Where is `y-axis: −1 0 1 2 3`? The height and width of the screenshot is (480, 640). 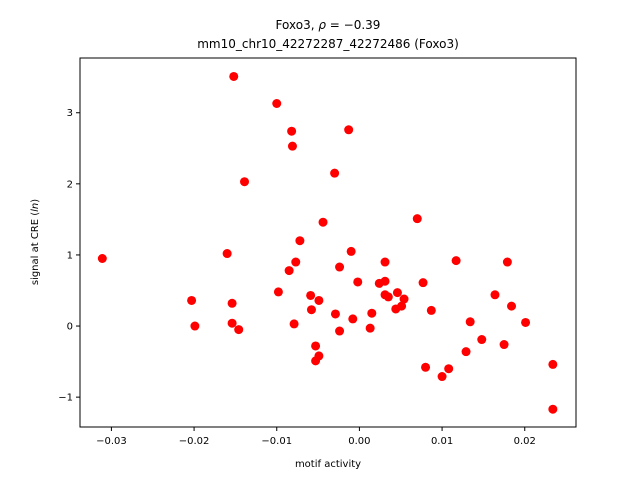
y-axis: −1 0 1 2 3 is located at coordinates (69, 256).